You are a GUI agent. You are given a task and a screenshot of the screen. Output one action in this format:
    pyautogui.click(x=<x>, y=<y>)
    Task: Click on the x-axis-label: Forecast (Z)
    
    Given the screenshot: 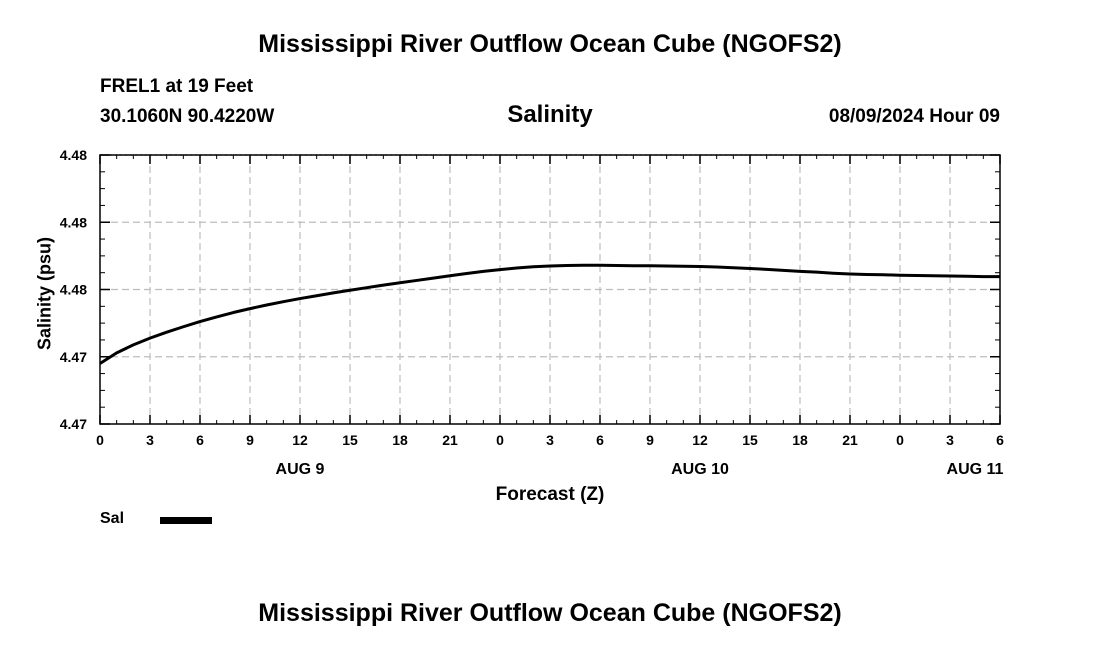 What is the action you would take?
    pyautogui.click(x=550, y=494)
    